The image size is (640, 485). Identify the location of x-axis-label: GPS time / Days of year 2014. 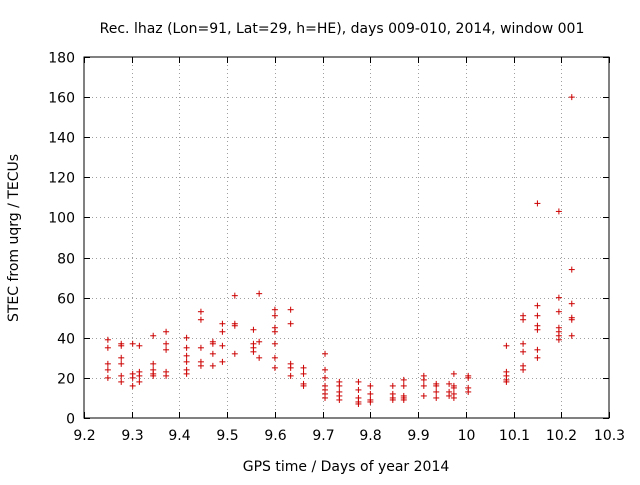
(346, 467).